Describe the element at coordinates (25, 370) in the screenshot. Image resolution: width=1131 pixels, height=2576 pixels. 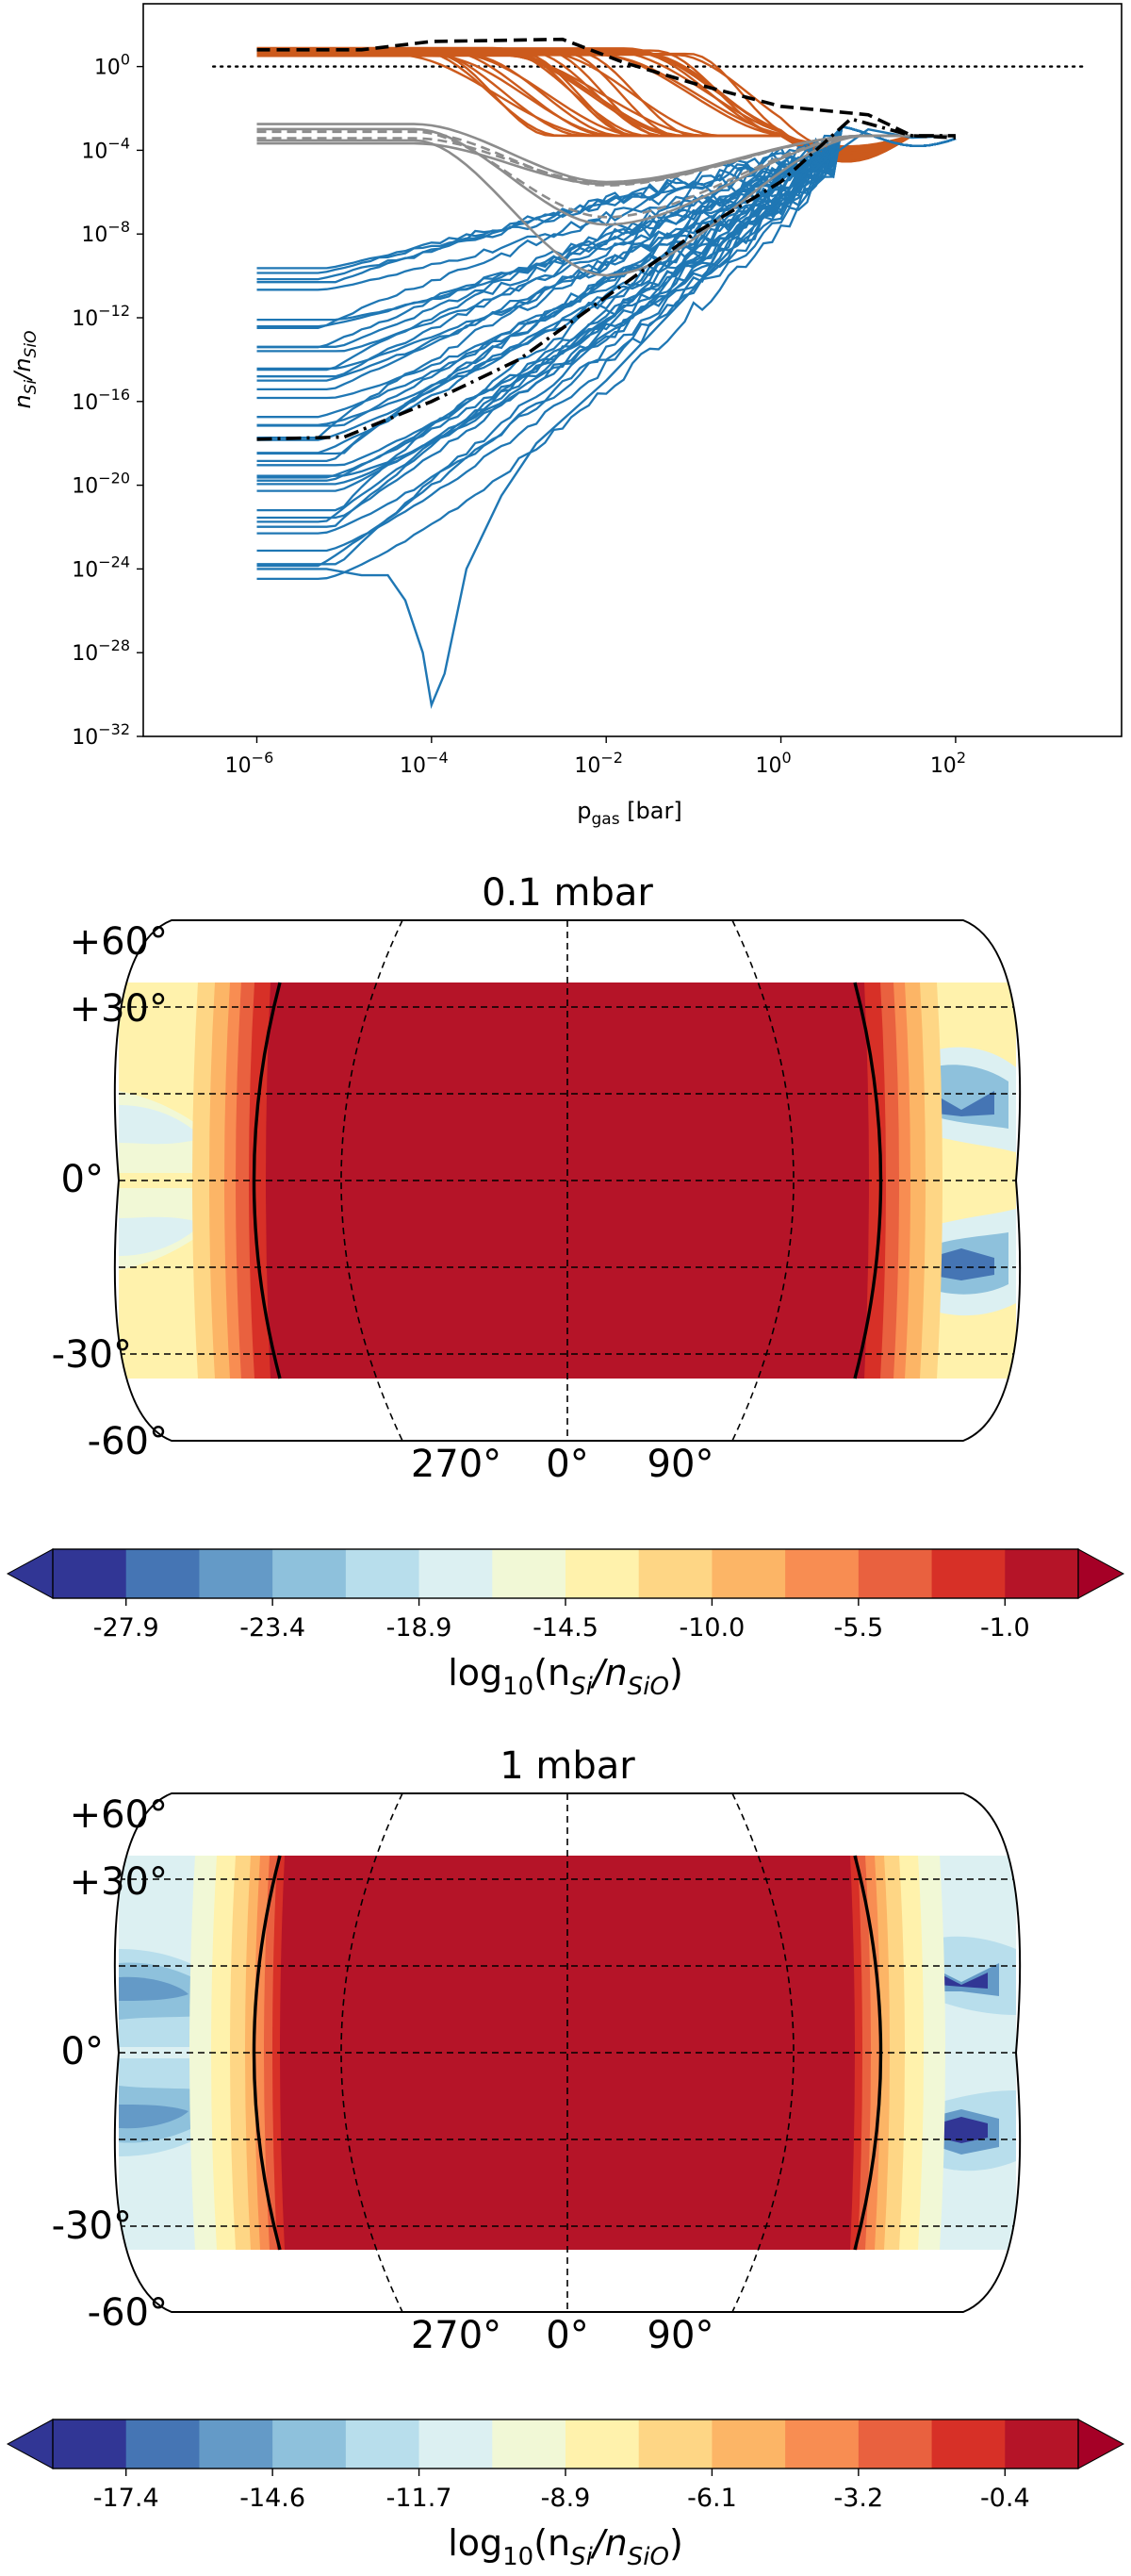
I see `y-axis-label: nSi/nSiO` at that location.